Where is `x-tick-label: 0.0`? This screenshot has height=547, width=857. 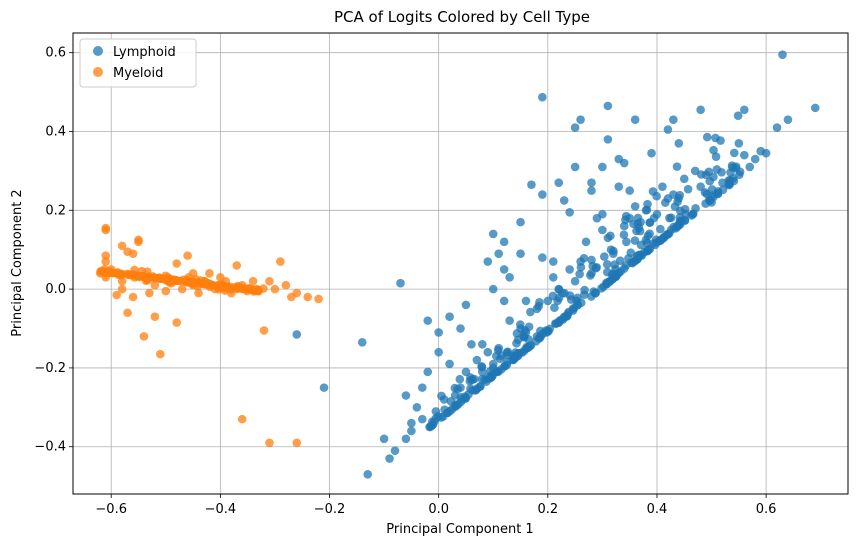 x-tick-label: 0.0 is located at coordinates (438, 509).